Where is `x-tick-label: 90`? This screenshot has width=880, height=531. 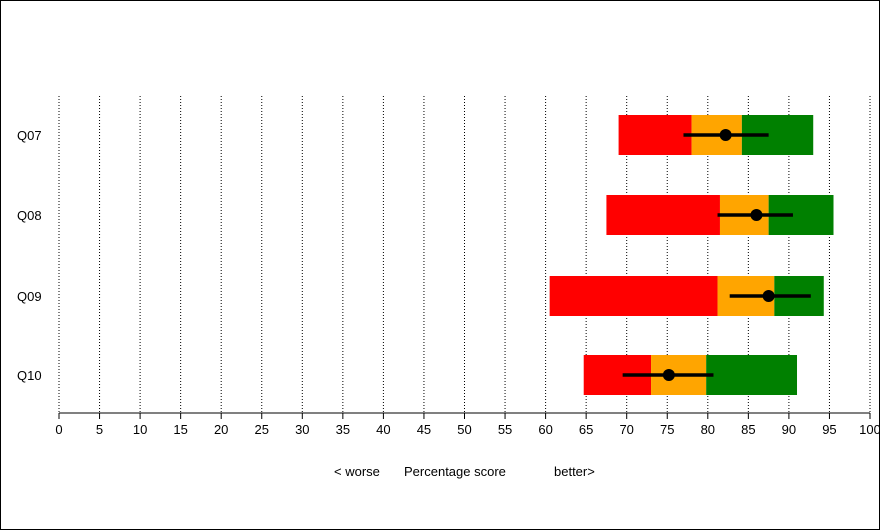
x-tick-label: 90 is located at coordinates (789, 429).